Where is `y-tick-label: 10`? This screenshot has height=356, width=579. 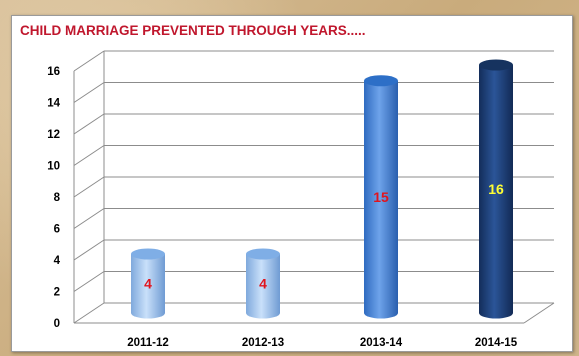
y-tick-label: 10 is located at coordinates (53, 167).